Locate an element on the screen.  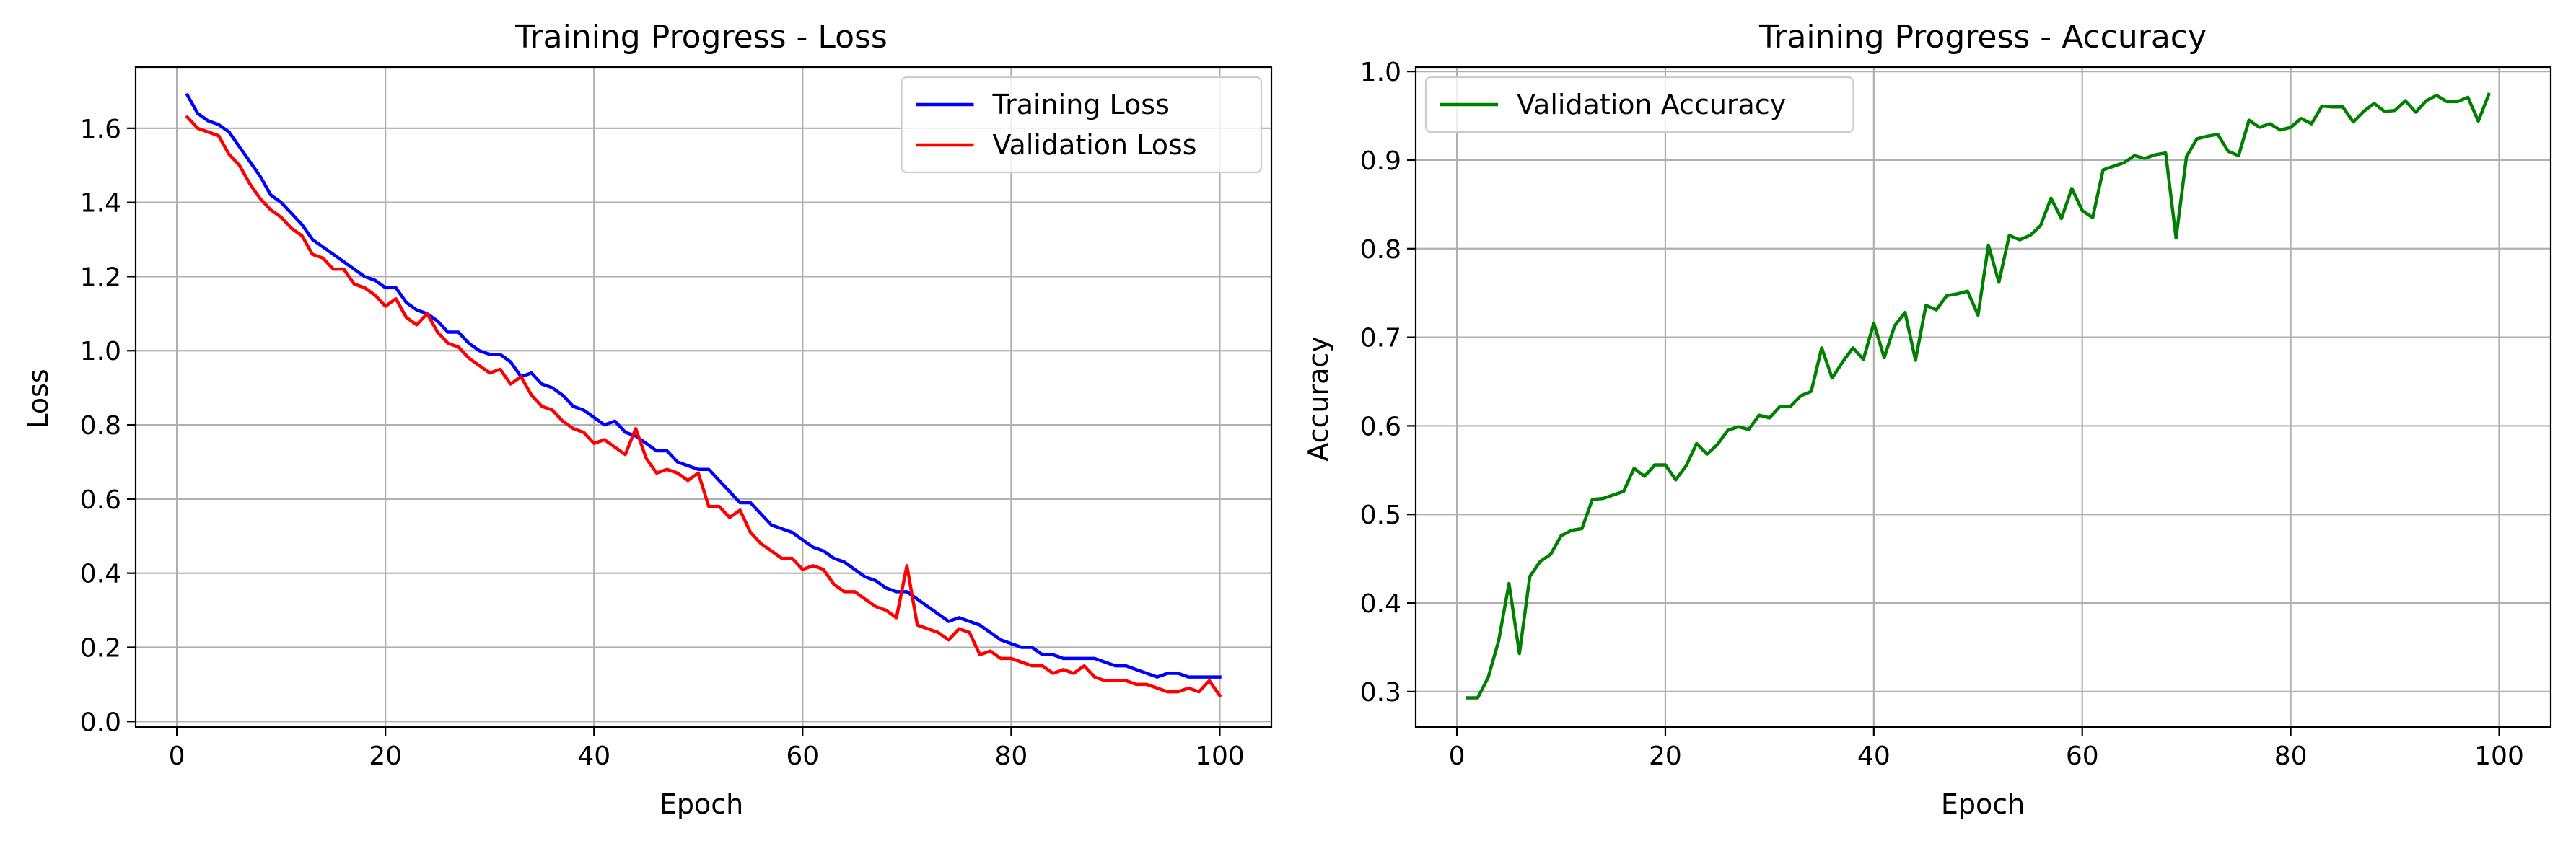
accuracy-x-tick-label: 20 is located at coordinates (1666, 756).